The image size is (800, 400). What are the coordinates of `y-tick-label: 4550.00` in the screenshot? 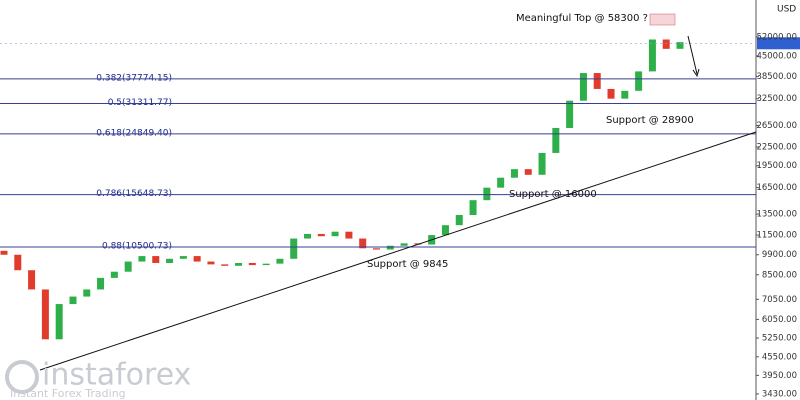 It's located at (779, 357).